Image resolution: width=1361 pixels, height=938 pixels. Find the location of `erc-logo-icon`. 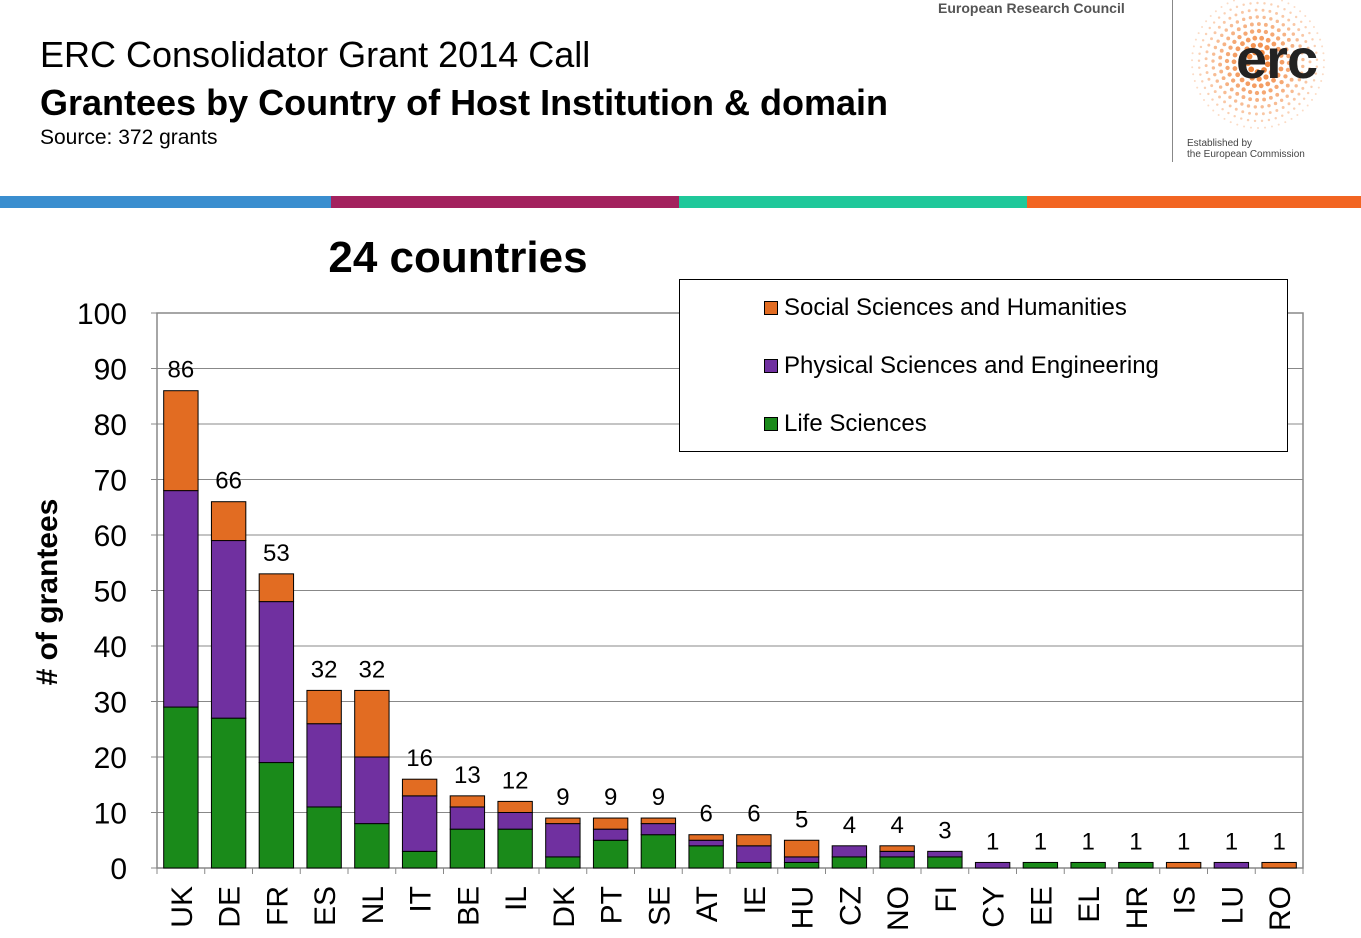

erc-logo-icon is located at coordinates (1258, 64).